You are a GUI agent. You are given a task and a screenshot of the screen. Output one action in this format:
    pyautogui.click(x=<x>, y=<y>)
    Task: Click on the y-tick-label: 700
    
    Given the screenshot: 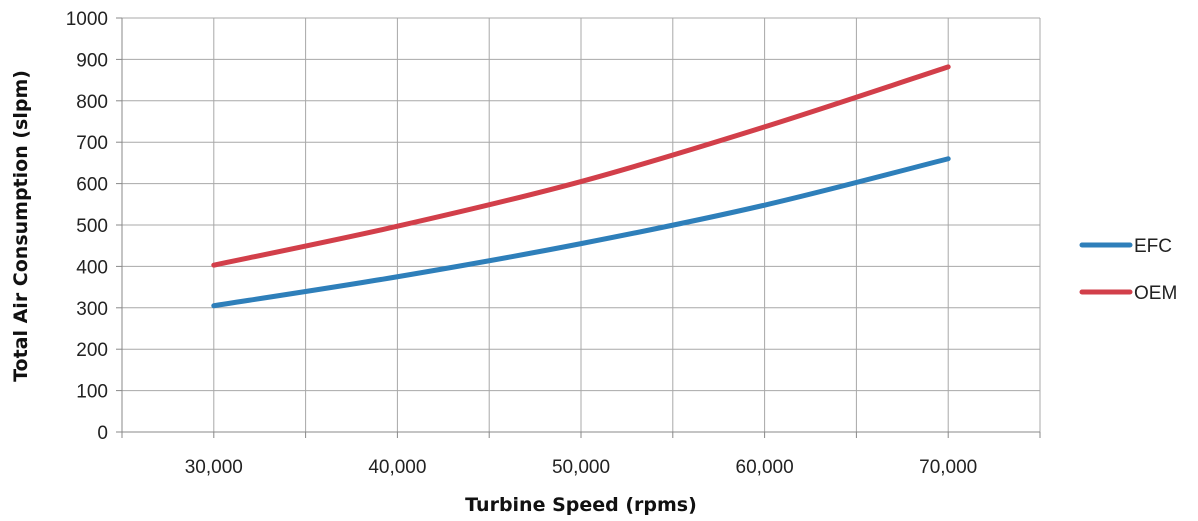 What is the action you would take?
    pyautogui.click(x=92, y=143)
    